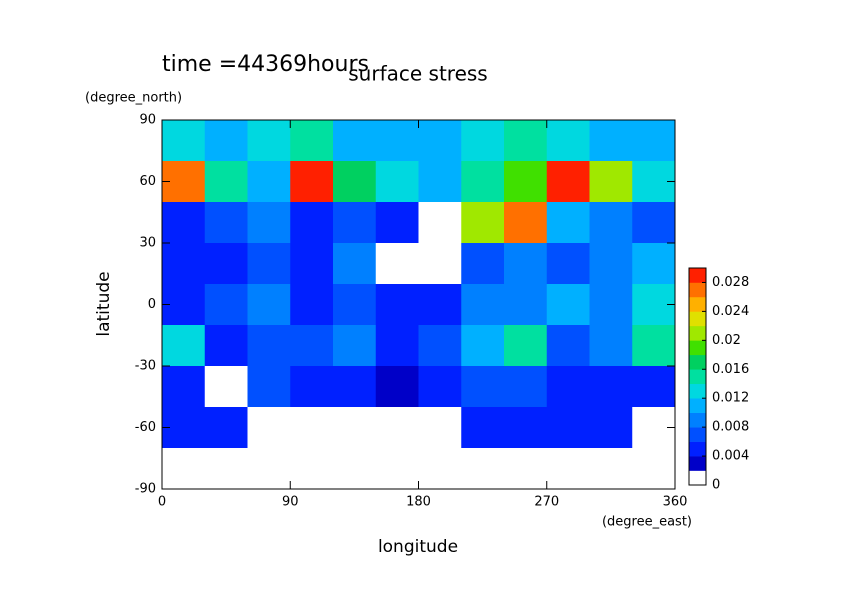 Image resolution: width=842 pixels, height=595 pixels. Describe the element at coordinates (546, 502) in the screenshot. I see `x-tick-label: 270` at that location.